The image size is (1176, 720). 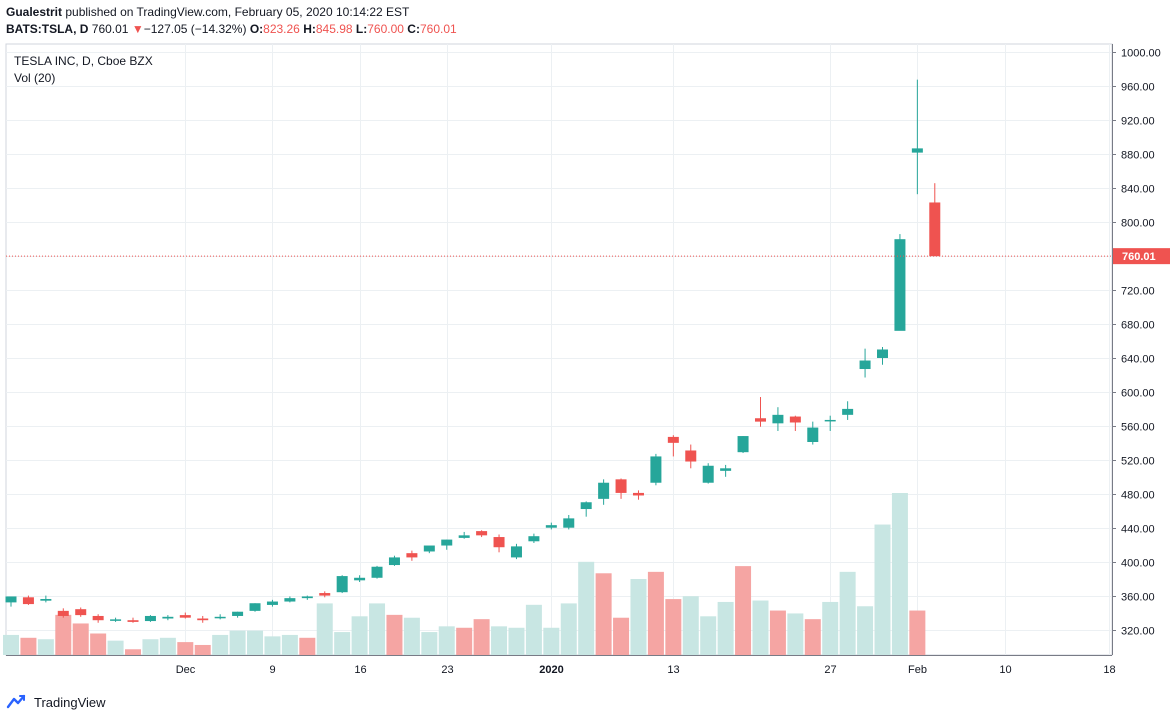 I want to click on high-label: H:, so click(x=309, y=29).